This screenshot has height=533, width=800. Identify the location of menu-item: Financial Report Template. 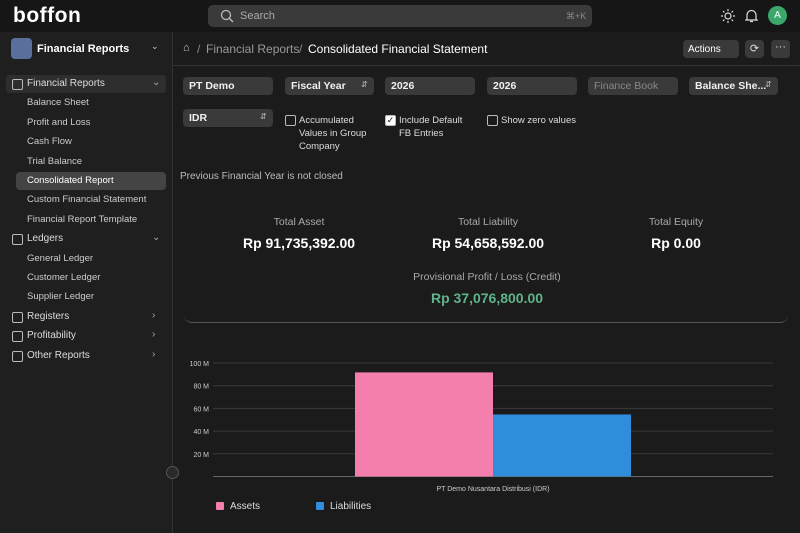
(82, 219).